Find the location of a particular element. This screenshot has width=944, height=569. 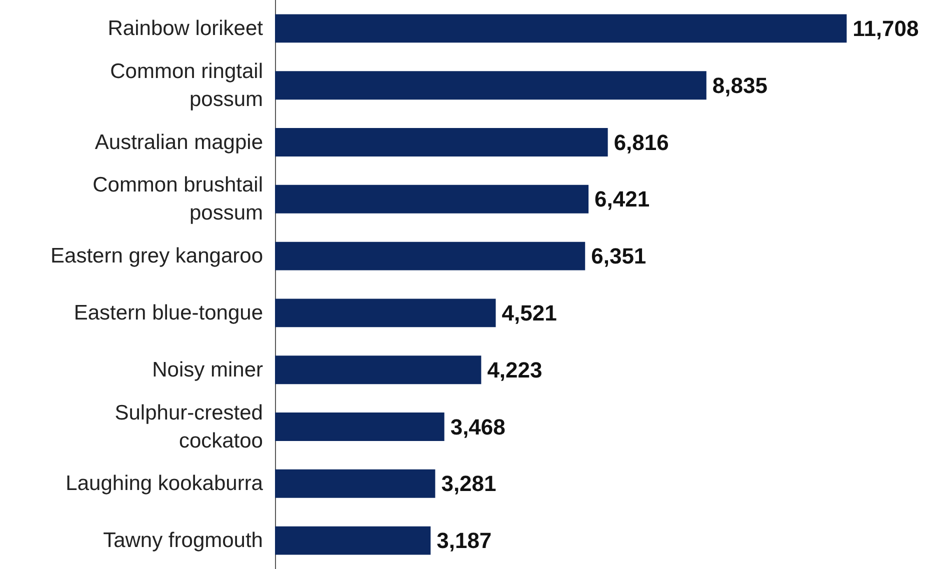

y-tick-label: Common ringtail possum is located at coordinates (186, 85).